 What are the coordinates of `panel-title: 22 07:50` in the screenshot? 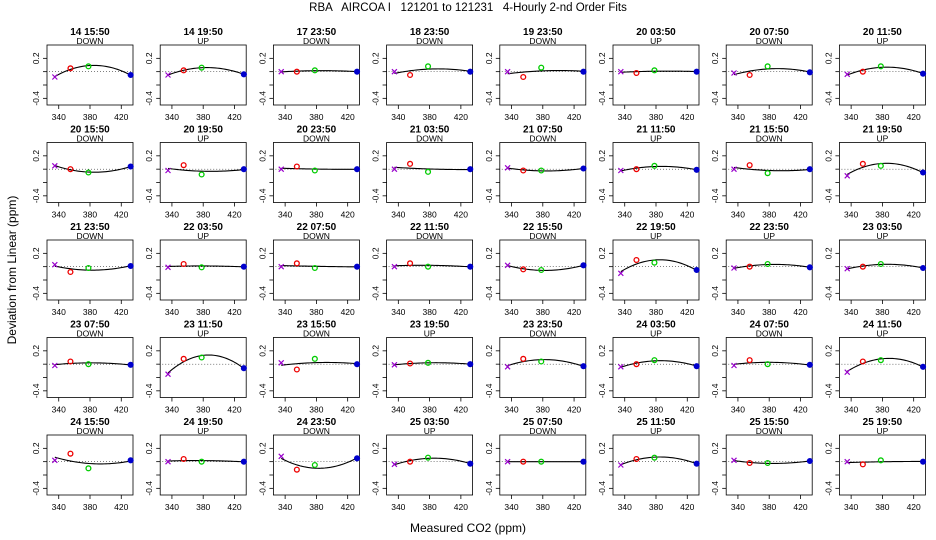 It's located at (317, 227).